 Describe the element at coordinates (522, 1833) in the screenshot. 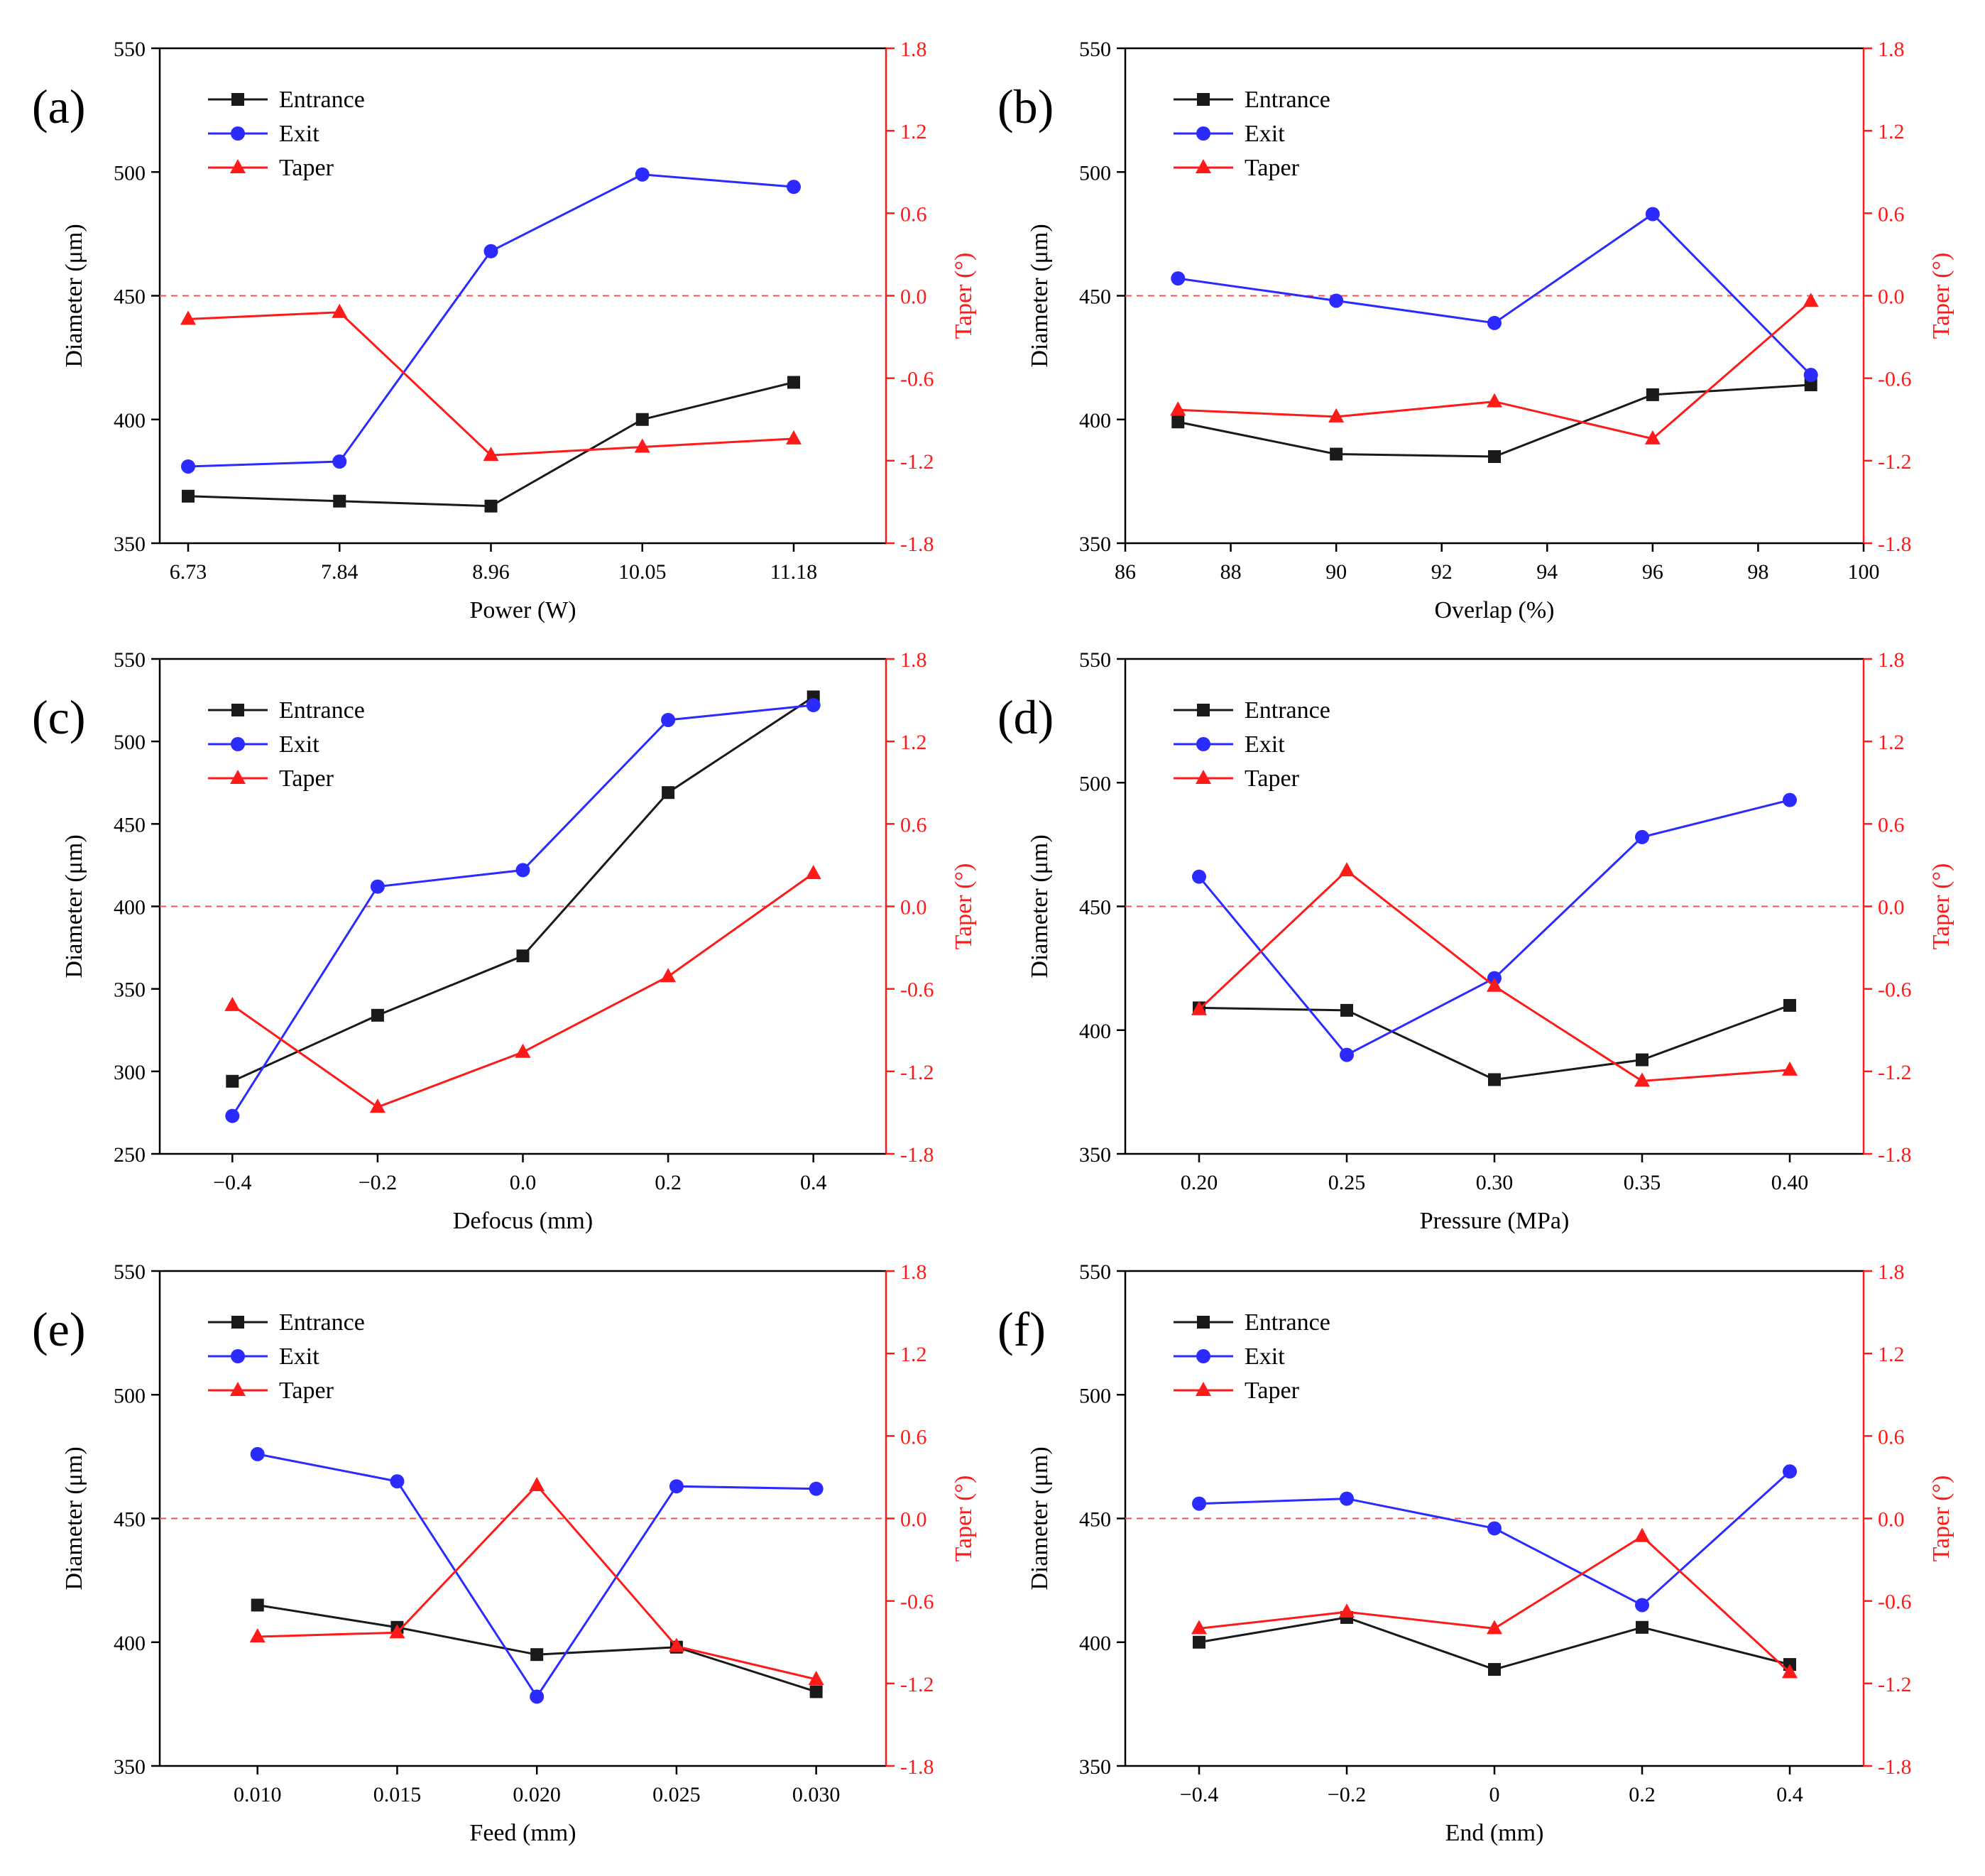

I see `x-axis-title: Feed (mm)` at that location.